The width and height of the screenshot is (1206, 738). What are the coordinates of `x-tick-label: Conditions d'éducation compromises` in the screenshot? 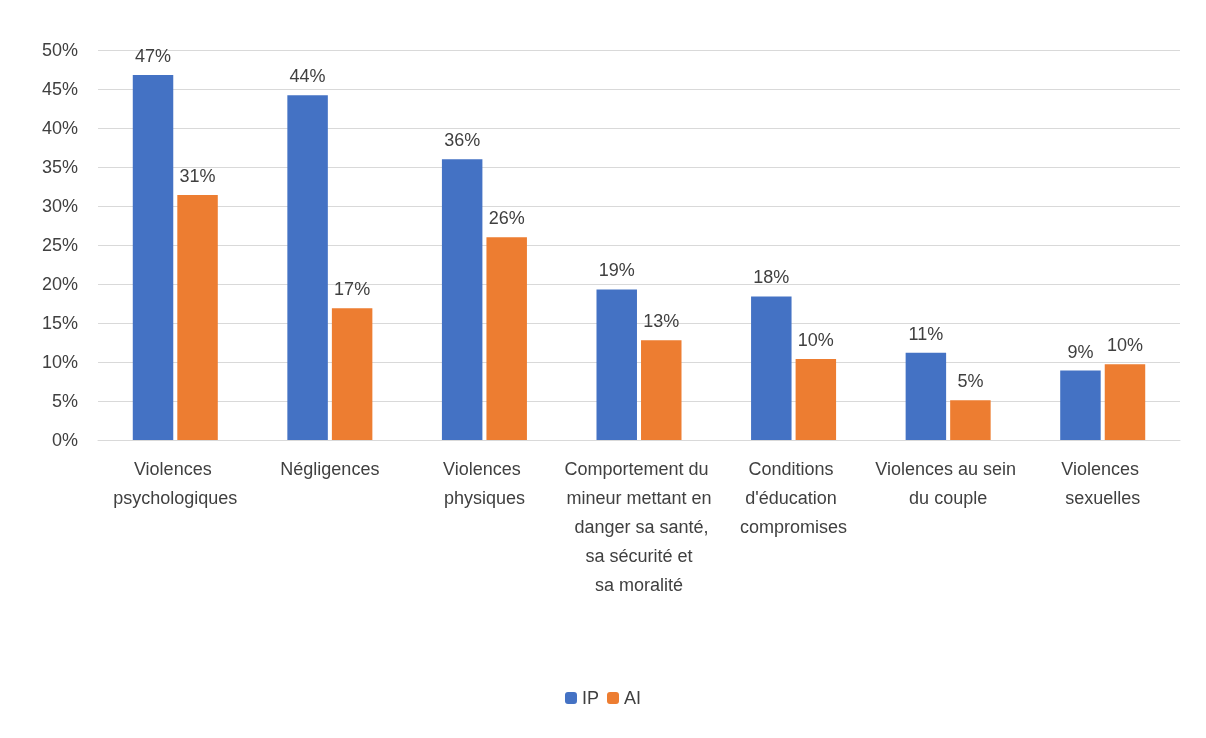 It's located at (794, 497).